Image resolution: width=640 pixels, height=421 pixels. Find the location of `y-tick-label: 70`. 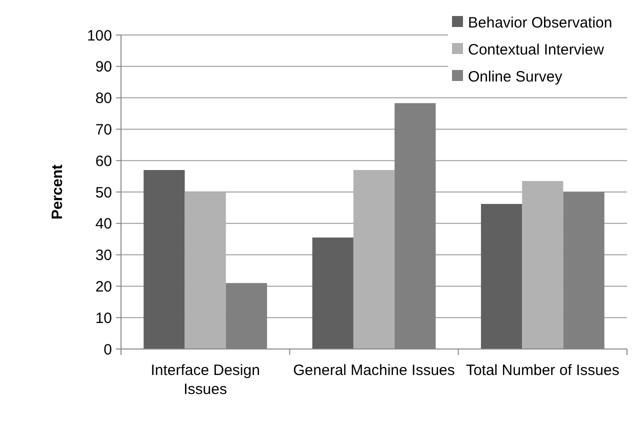

y-tick-label: 70 is located at coordinates (103, 129).